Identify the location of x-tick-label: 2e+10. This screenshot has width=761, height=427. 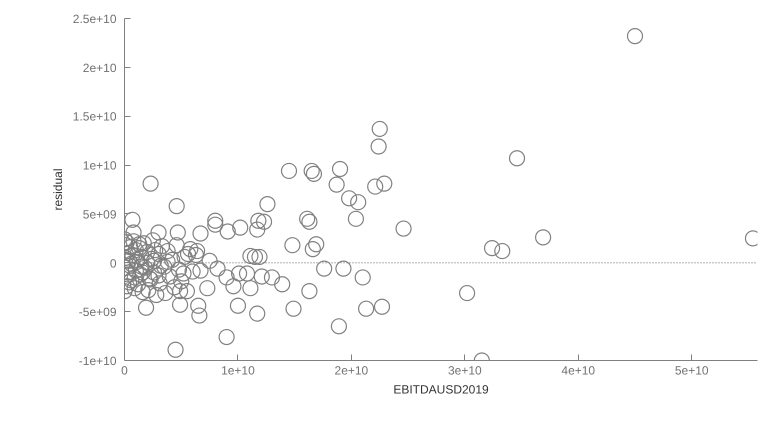
(351, 371).